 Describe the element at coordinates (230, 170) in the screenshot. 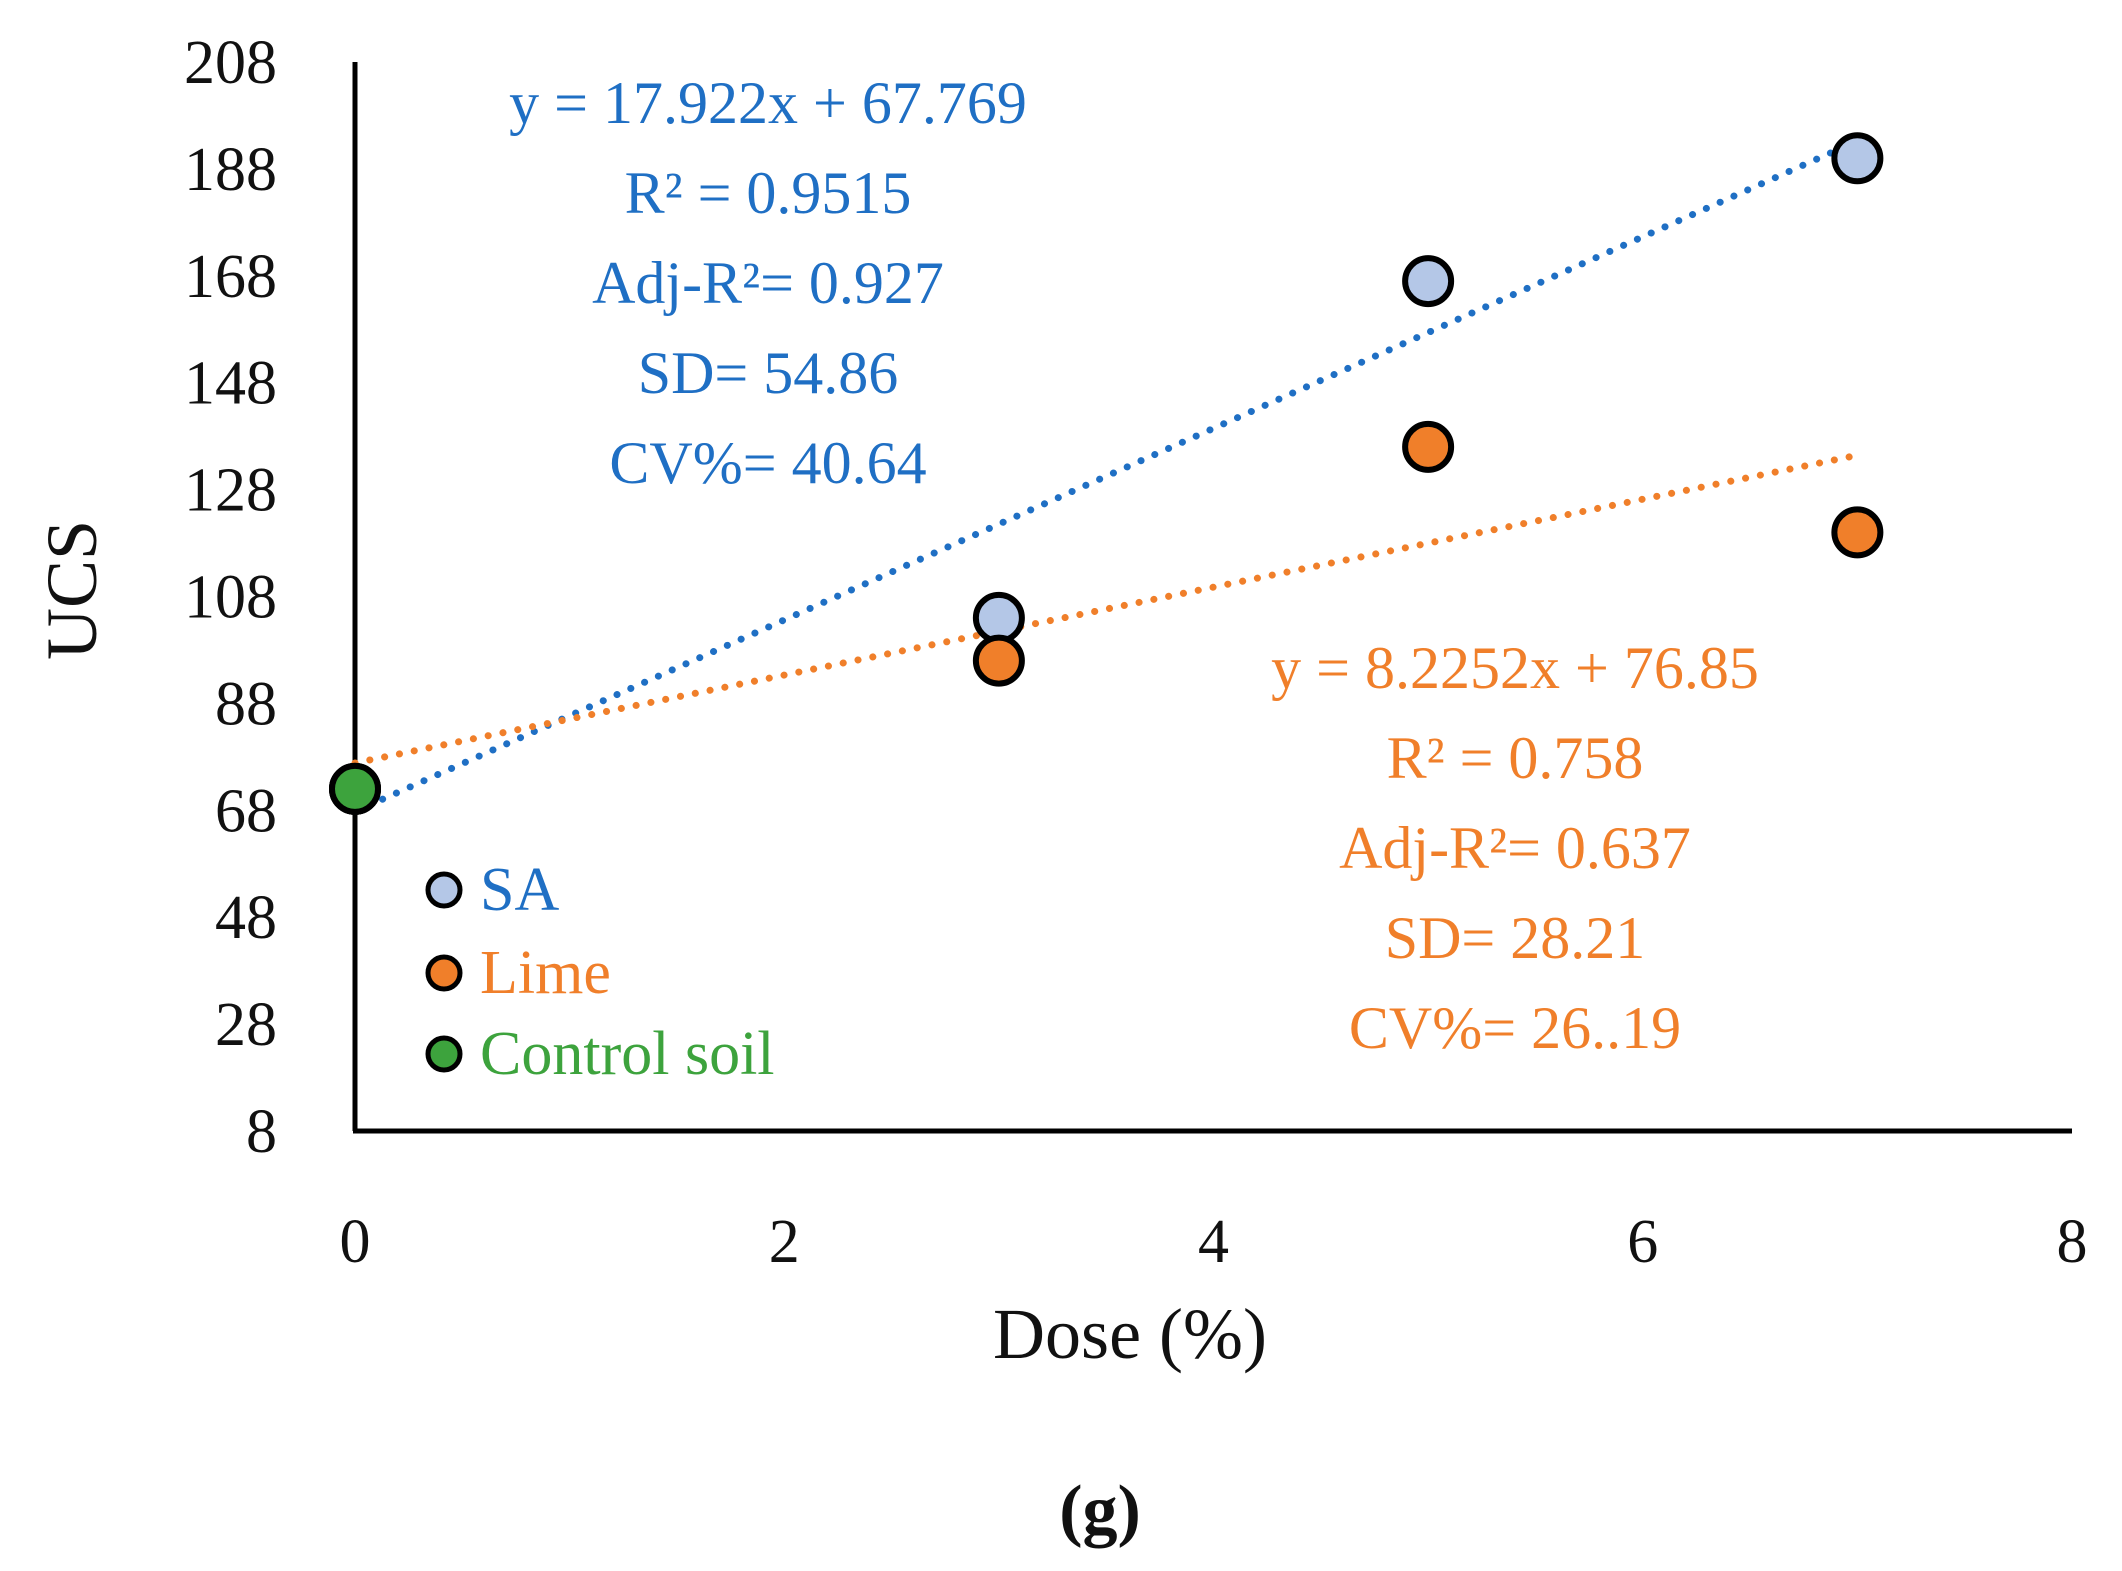

I see `y-tick-label: 188` at that location.